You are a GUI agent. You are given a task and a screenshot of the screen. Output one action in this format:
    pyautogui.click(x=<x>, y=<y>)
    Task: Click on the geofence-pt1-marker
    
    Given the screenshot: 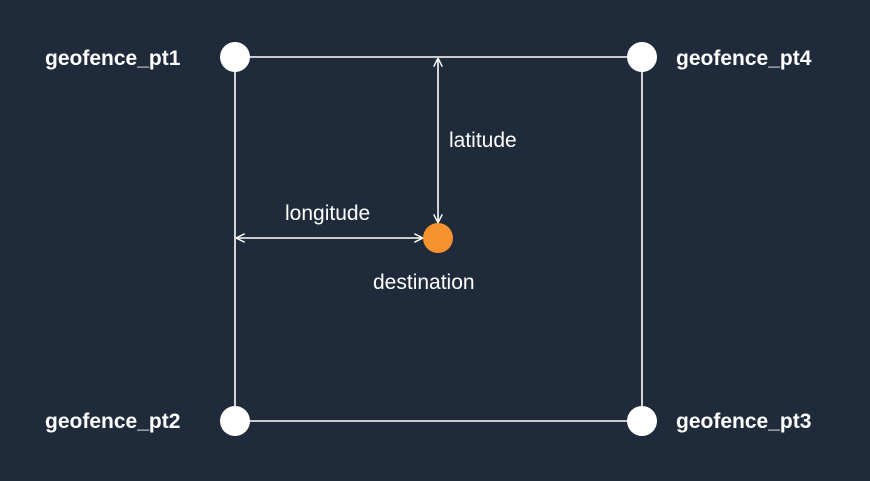 What is the action you would take?
    pyautogui.click(x=235, y=57)
    